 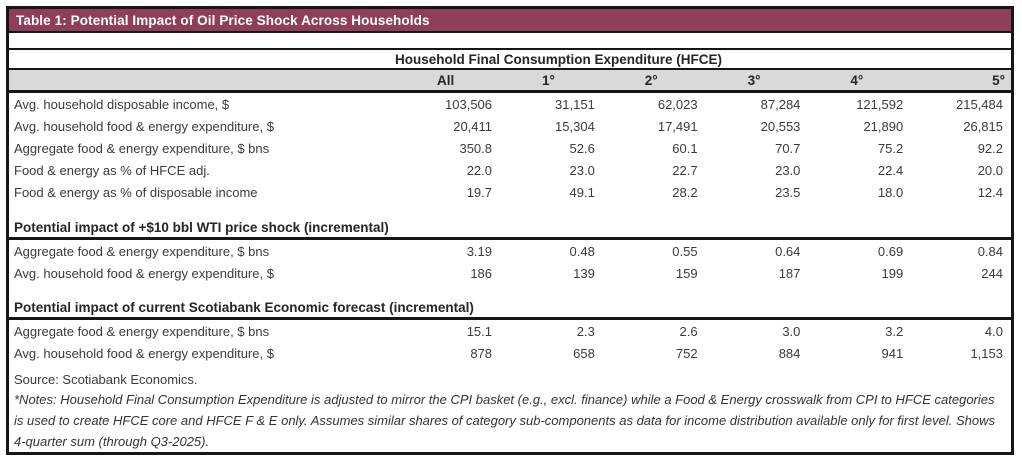 I want to click on cell-q4: 21,890, so click(x=883, y=126).